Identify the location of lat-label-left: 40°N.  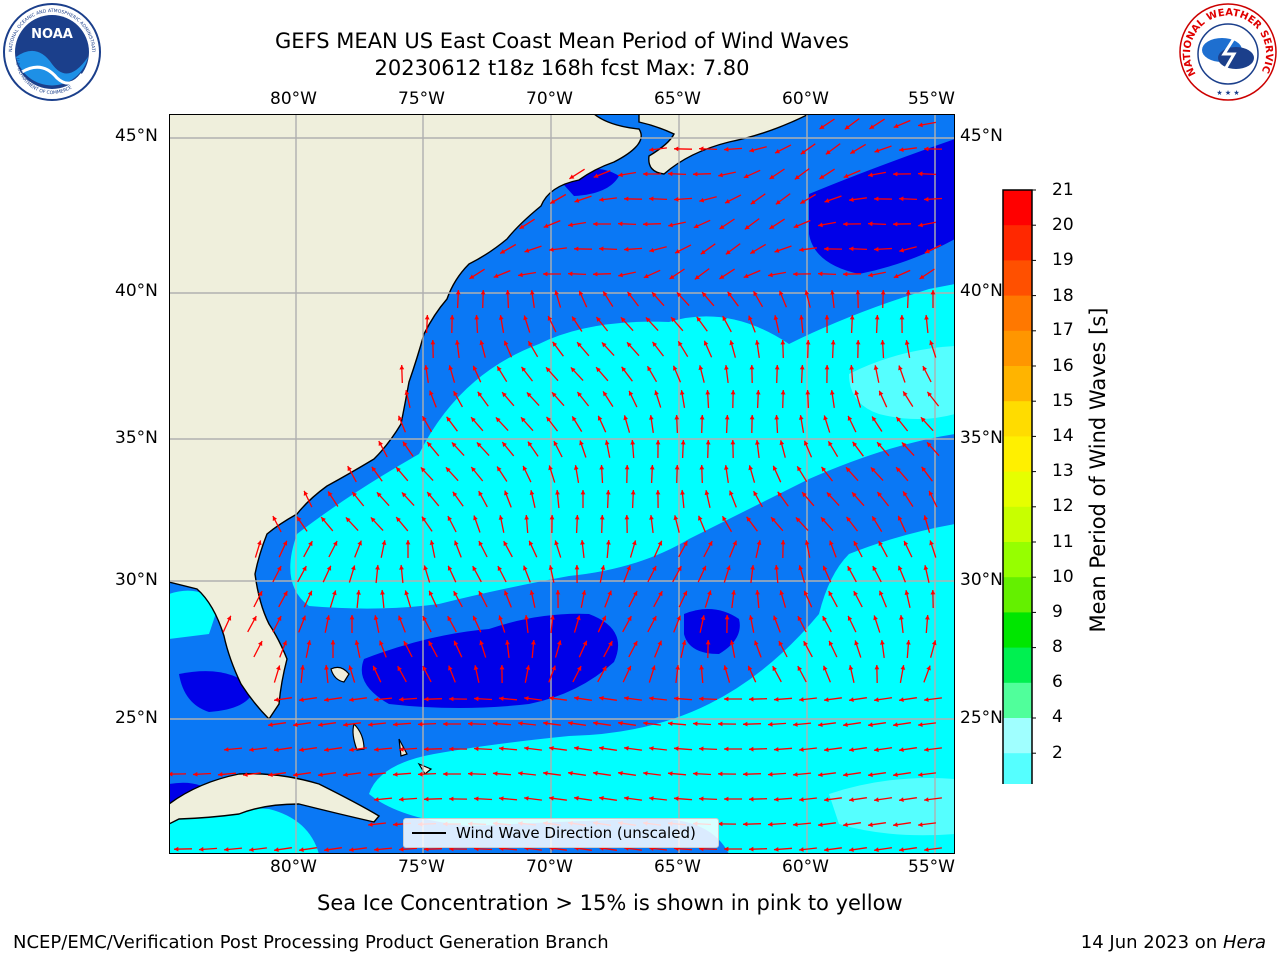
(136, 291).